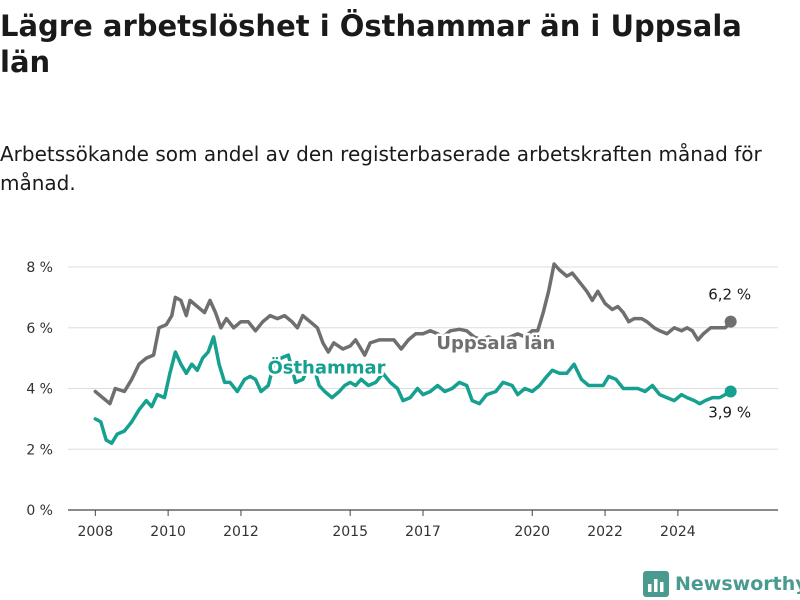 This screenshot has width=800, height=600. I want to click on y-tick-label: 0 %, so click(39, 511).